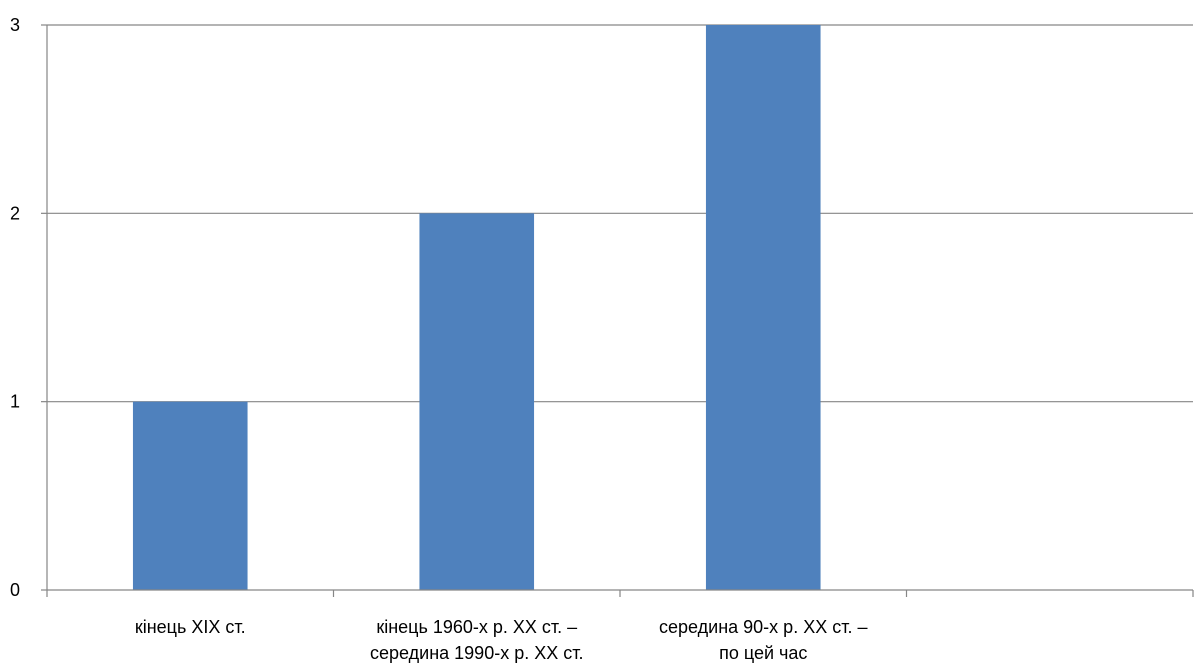 The image size is (1195, 666). What do you see at coordinates (763, 627) in the screenshot?
I see `x-category-label: середина 90-х р. XX ст. –` at bounding box center [763, 627].